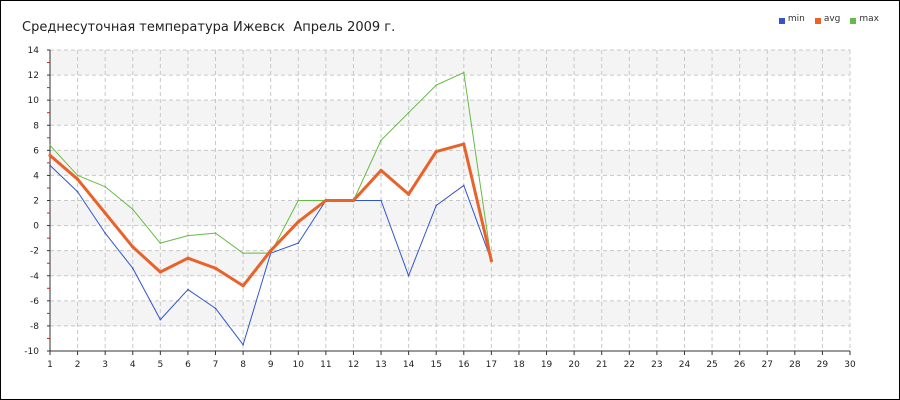  I want to click on x-tick-label: 25, so click(711, 365).